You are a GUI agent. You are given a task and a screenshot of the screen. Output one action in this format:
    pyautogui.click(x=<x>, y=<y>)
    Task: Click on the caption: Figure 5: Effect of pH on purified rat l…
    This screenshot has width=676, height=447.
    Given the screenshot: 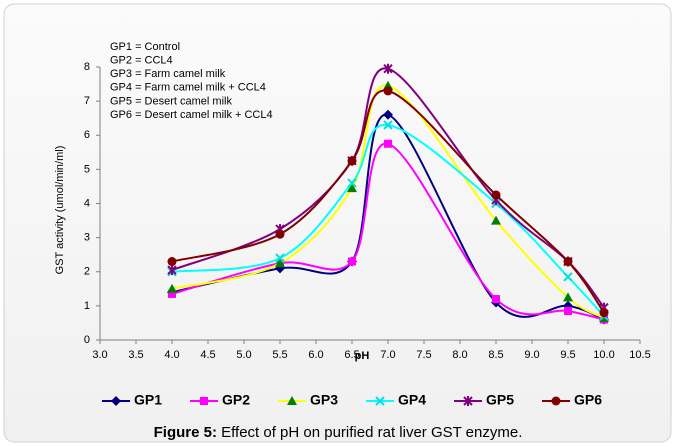 What is the action you would take?
    pyautogui.click(x=338, y=432)
    